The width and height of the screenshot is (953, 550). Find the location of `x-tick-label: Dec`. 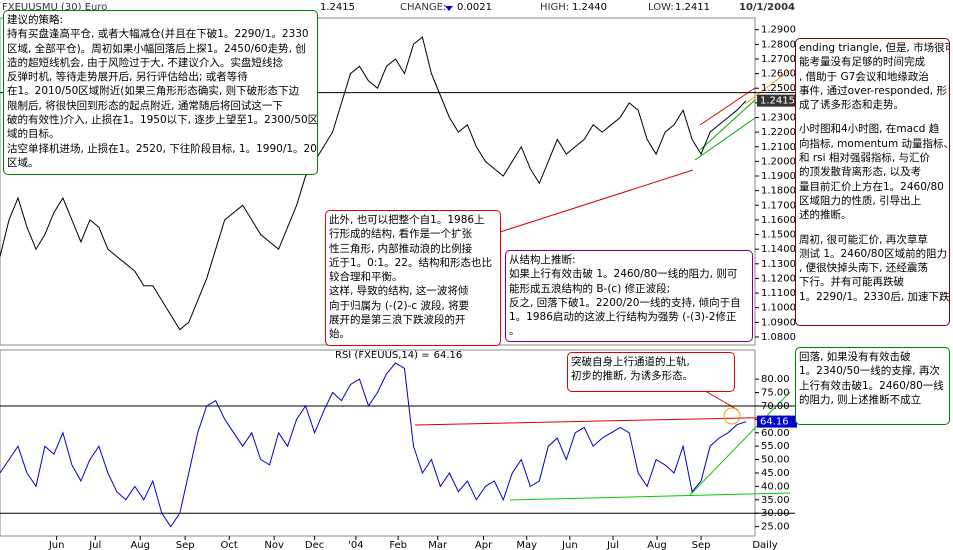

x-tick-label: Dec is located at coordinates (314, 545).